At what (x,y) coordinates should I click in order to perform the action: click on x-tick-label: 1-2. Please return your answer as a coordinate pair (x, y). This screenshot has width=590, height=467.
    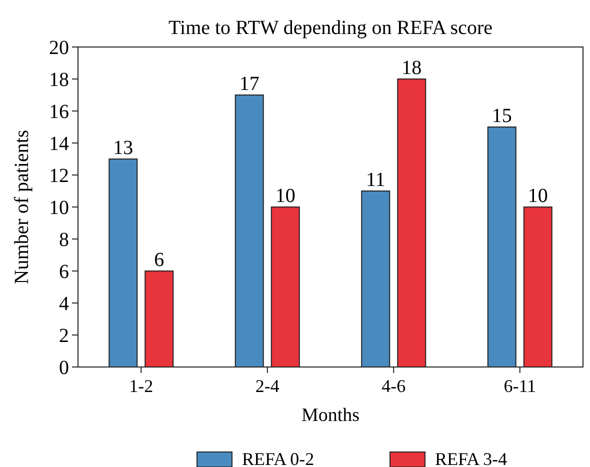
    Looking at the image, I should click on (141, 386).